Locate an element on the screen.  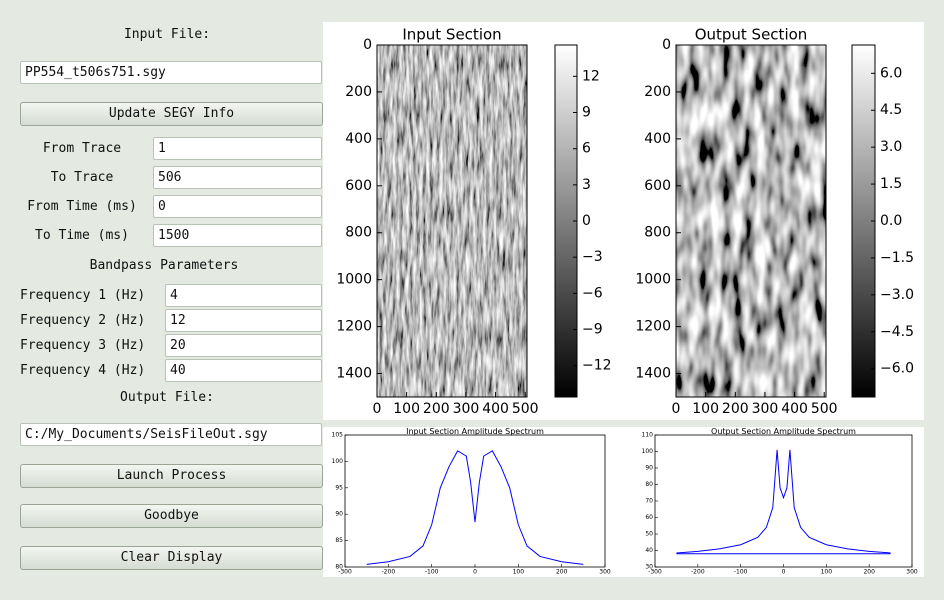
action-button: Goodbye is located at coordinates (171, 516).